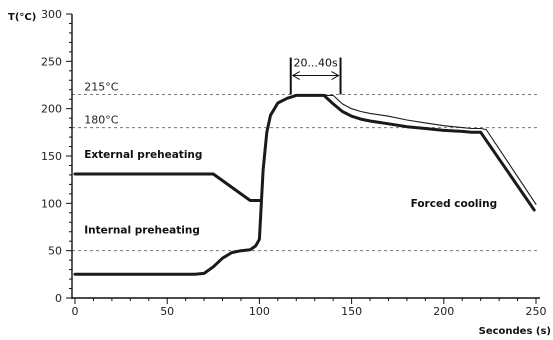 The image size is (553, 340). What do you see at coordinates (55, 251) in the screenshot?
I see `y-tick-label: 50` at bounding box center [55, 251].